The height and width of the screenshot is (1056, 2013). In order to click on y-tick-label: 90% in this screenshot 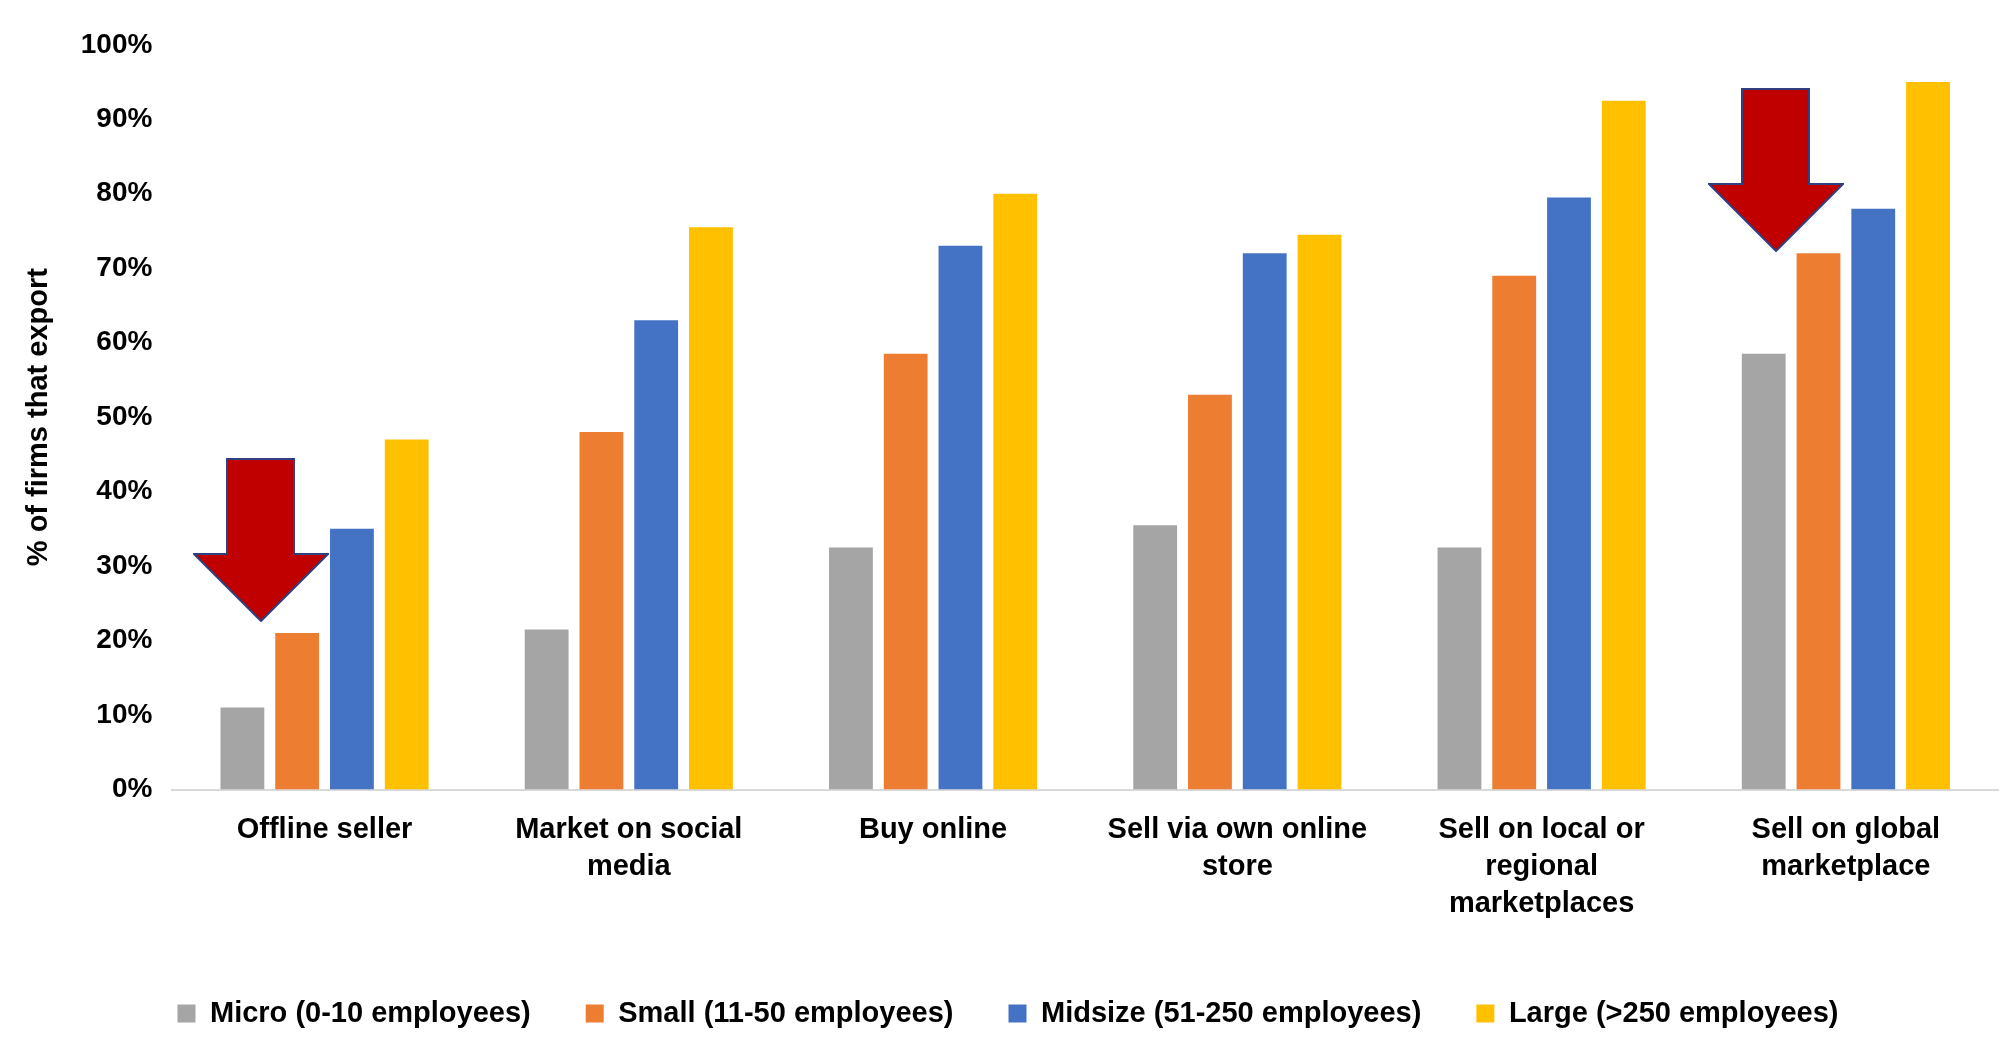, I will do `click(124, 117)`.